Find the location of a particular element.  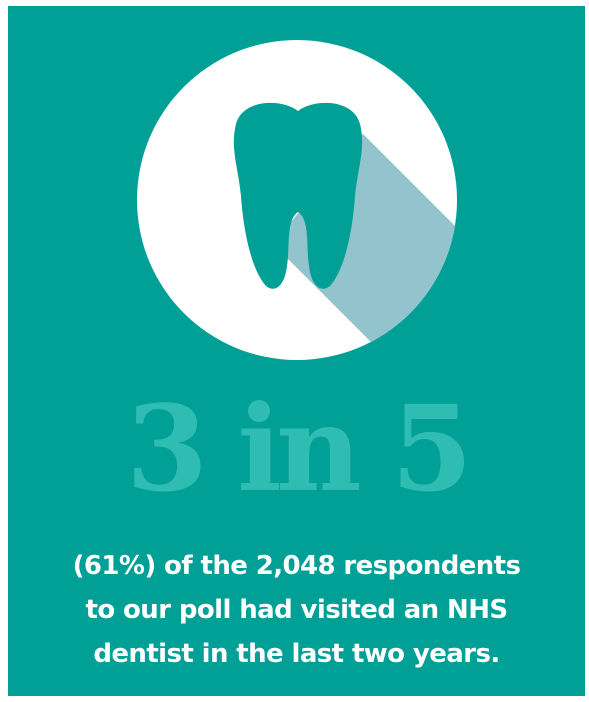

tooth-shape is located at coordinates (298, 195).